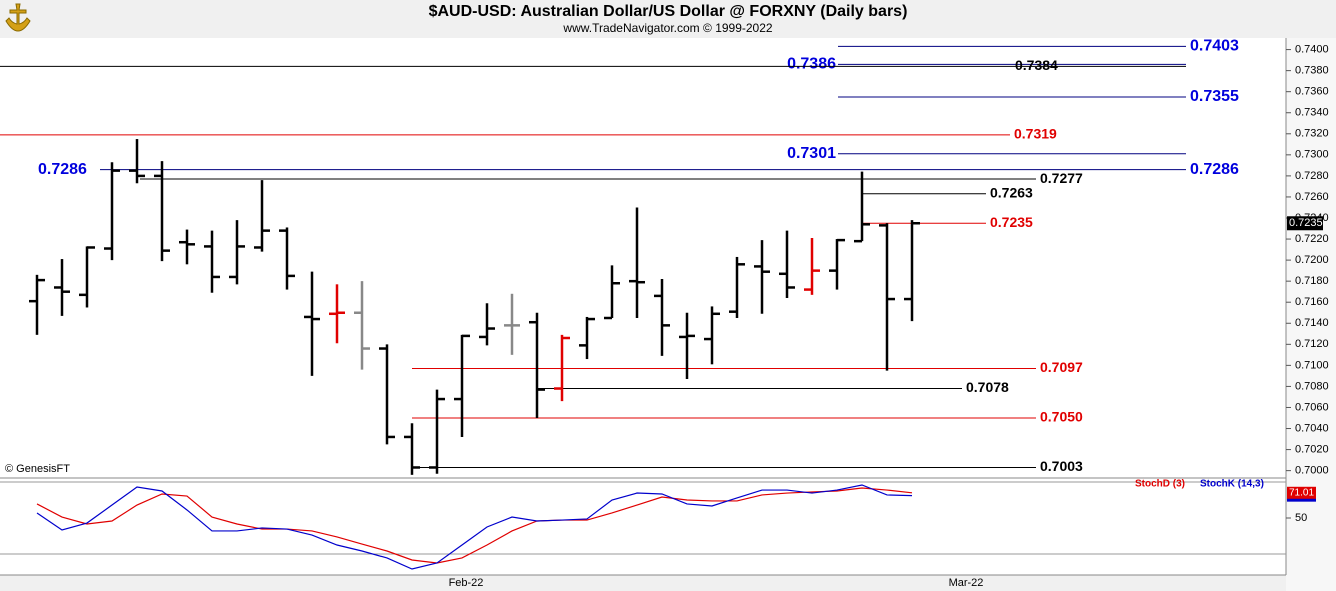 This screenshot has height=591, width=1336. Describe the element at coordinates (1312, 302) in the screenshot. I see `y-tick-label: 0.7160` at that location.